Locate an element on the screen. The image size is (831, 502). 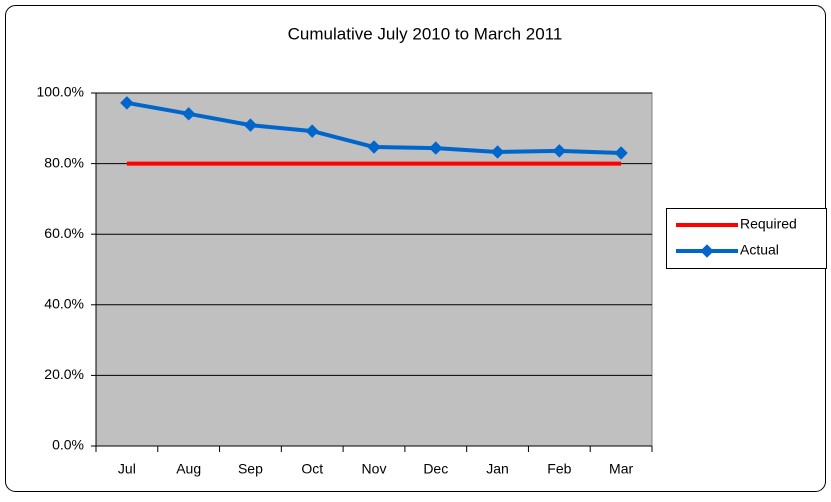
y-tick-label: 80.0% is located at coordinates (64, 162).